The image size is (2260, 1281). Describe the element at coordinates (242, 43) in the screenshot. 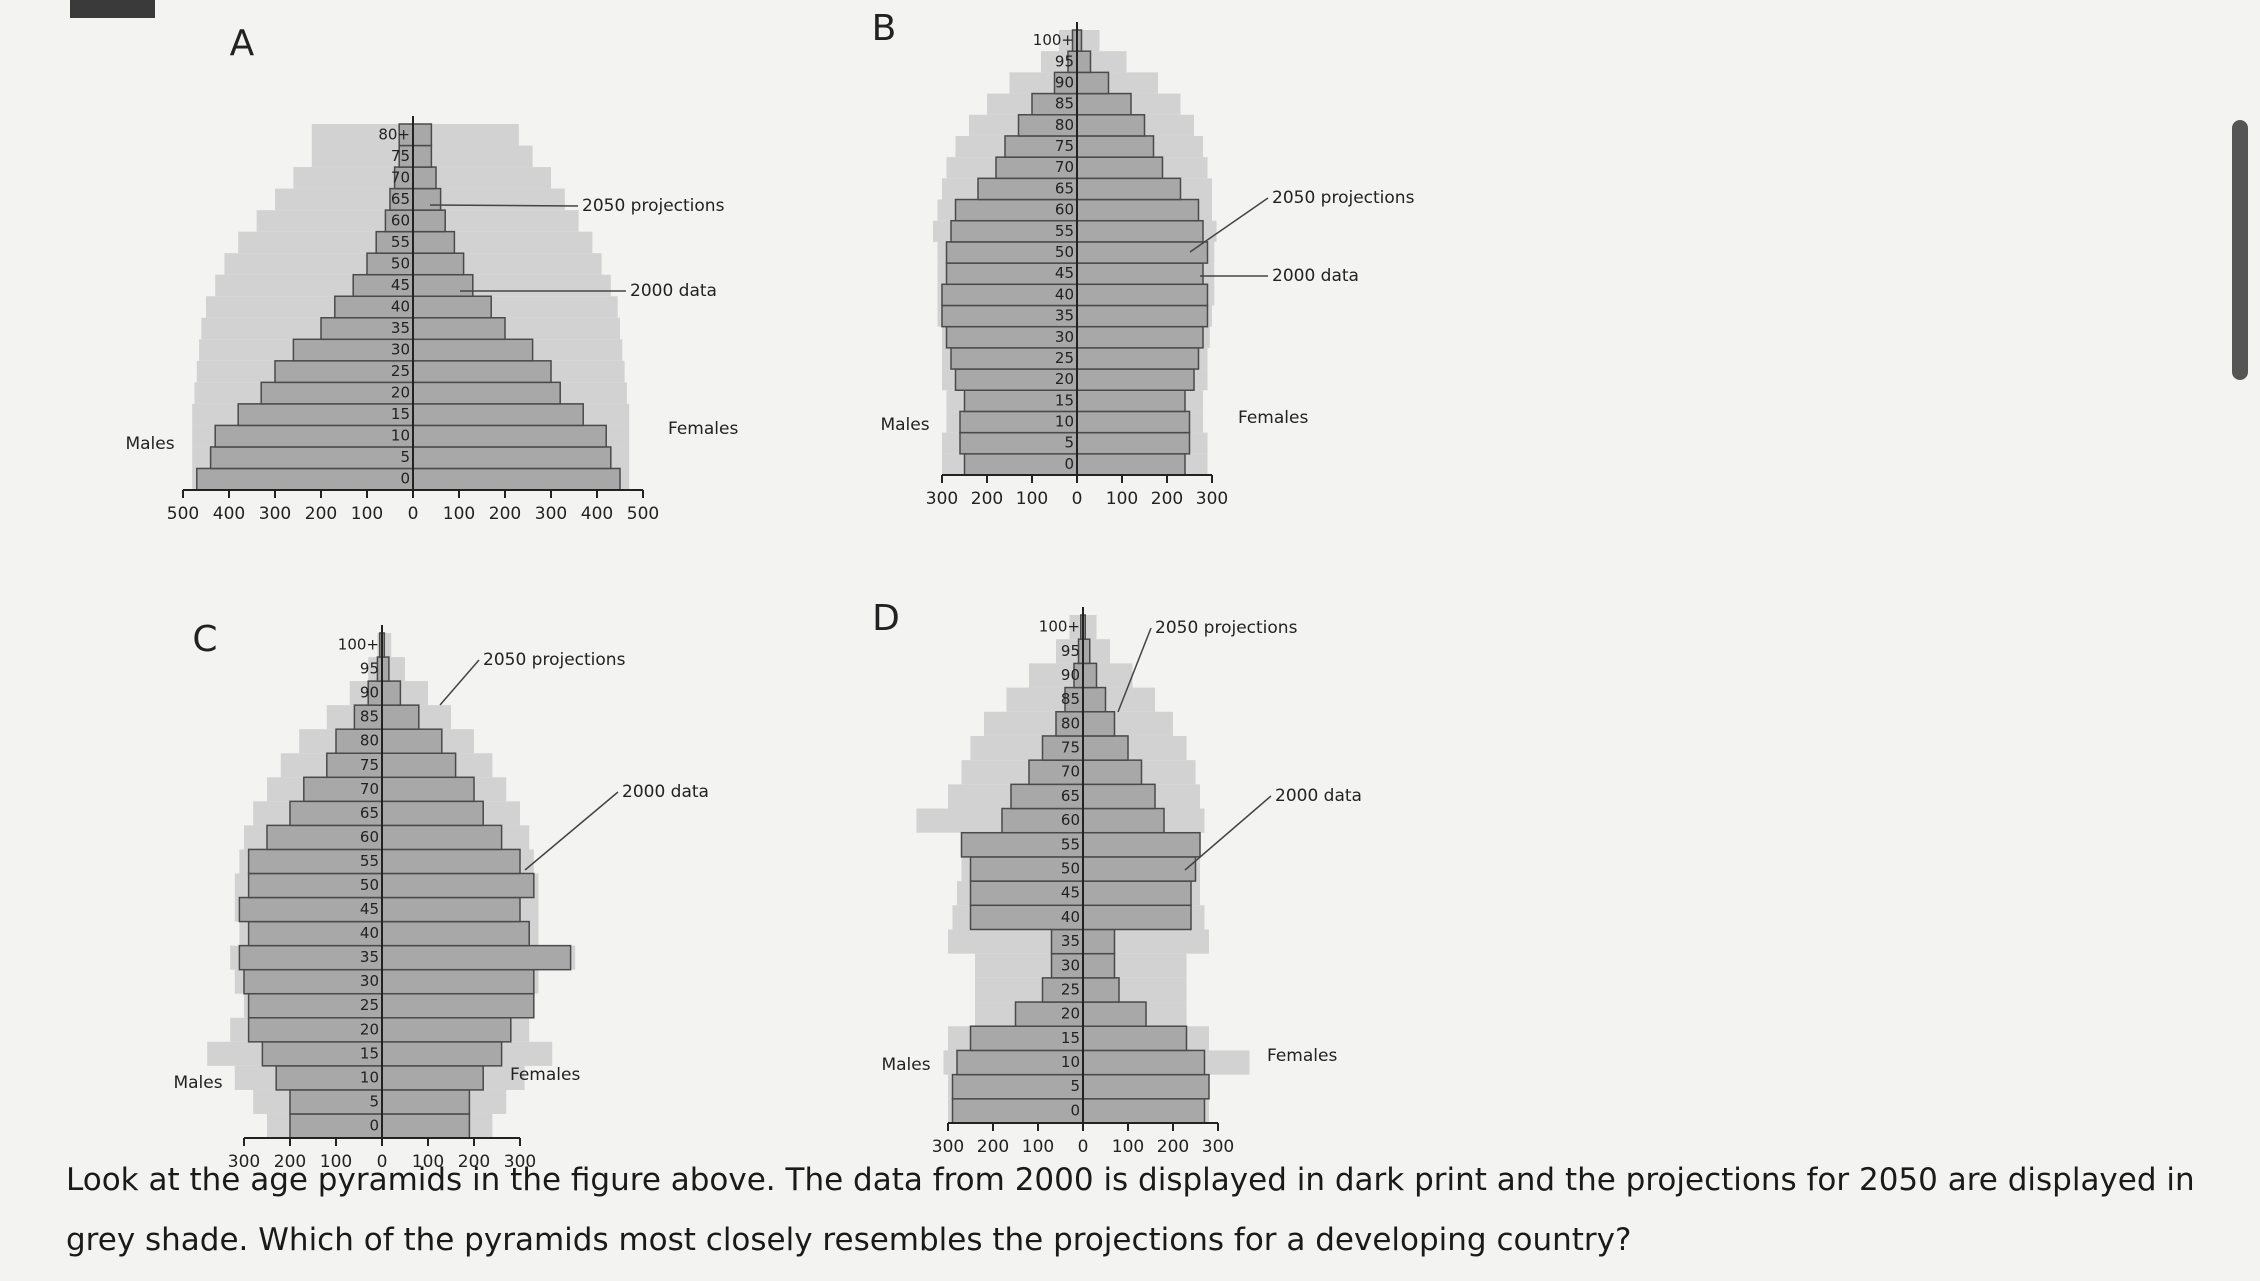

I see `panel-title: A` at that location.